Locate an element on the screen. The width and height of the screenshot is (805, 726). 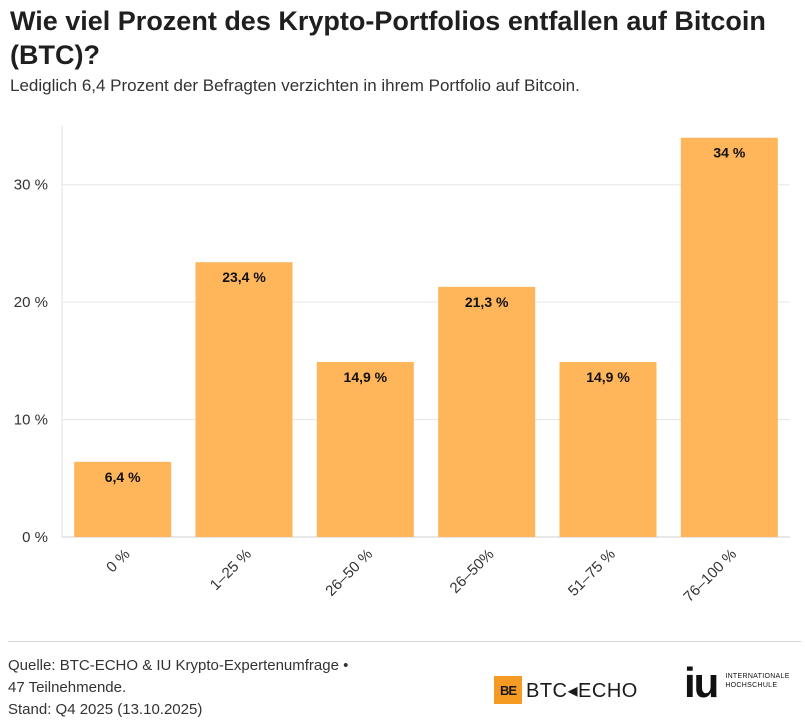
x-tick-label: 76–100 % is located at coordinates (710, 576).